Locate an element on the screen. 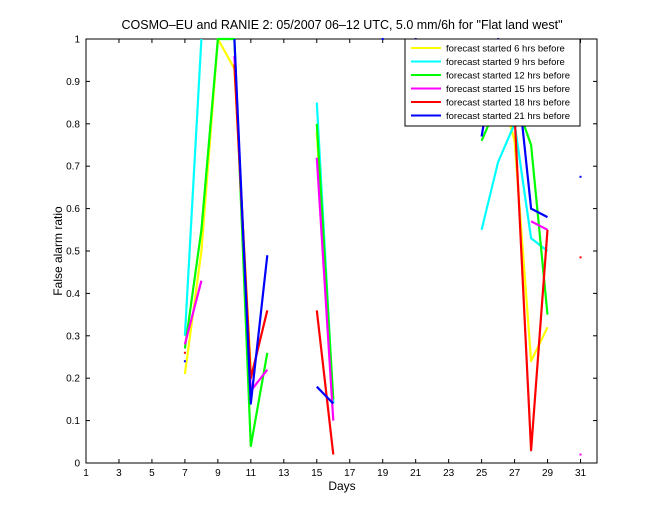  x-tick-label: 15 is located at coordinates (317, 473).